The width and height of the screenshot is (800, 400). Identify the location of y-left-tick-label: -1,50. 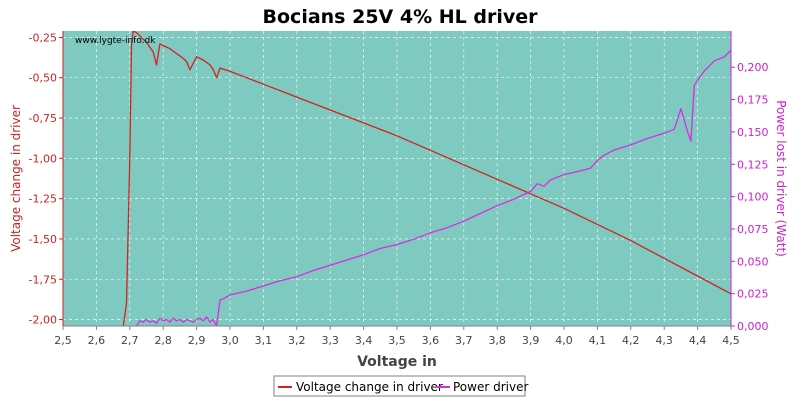
(43, 239).